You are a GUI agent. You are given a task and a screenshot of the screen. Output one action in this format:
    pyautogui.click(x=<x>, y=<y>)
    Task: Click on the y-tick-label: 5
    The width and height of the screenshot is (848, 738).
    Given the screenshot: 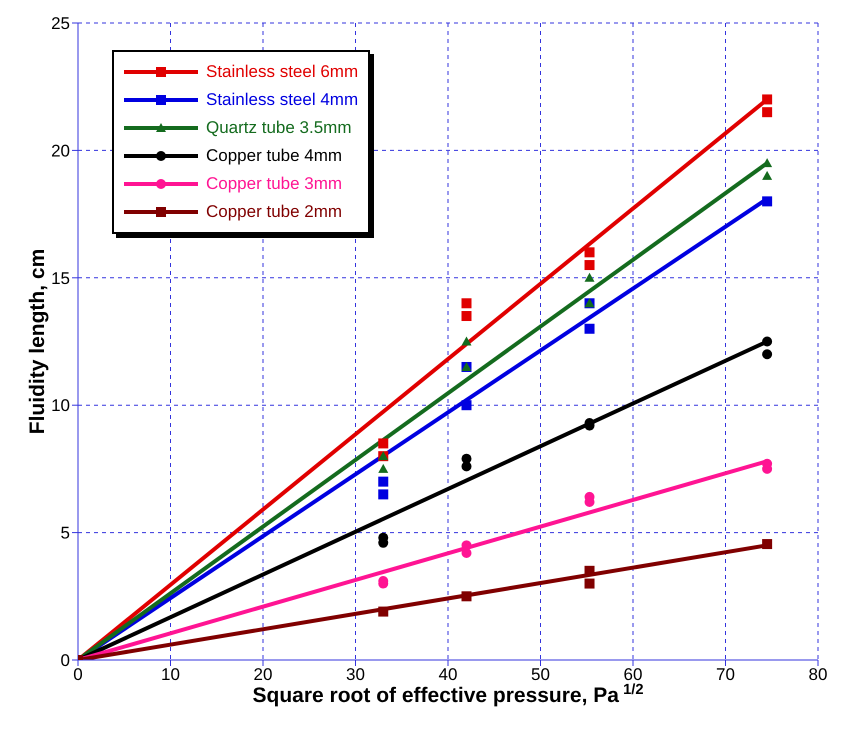 What is the action you would take?
    pyautogui.click(x=65, y=533)
    